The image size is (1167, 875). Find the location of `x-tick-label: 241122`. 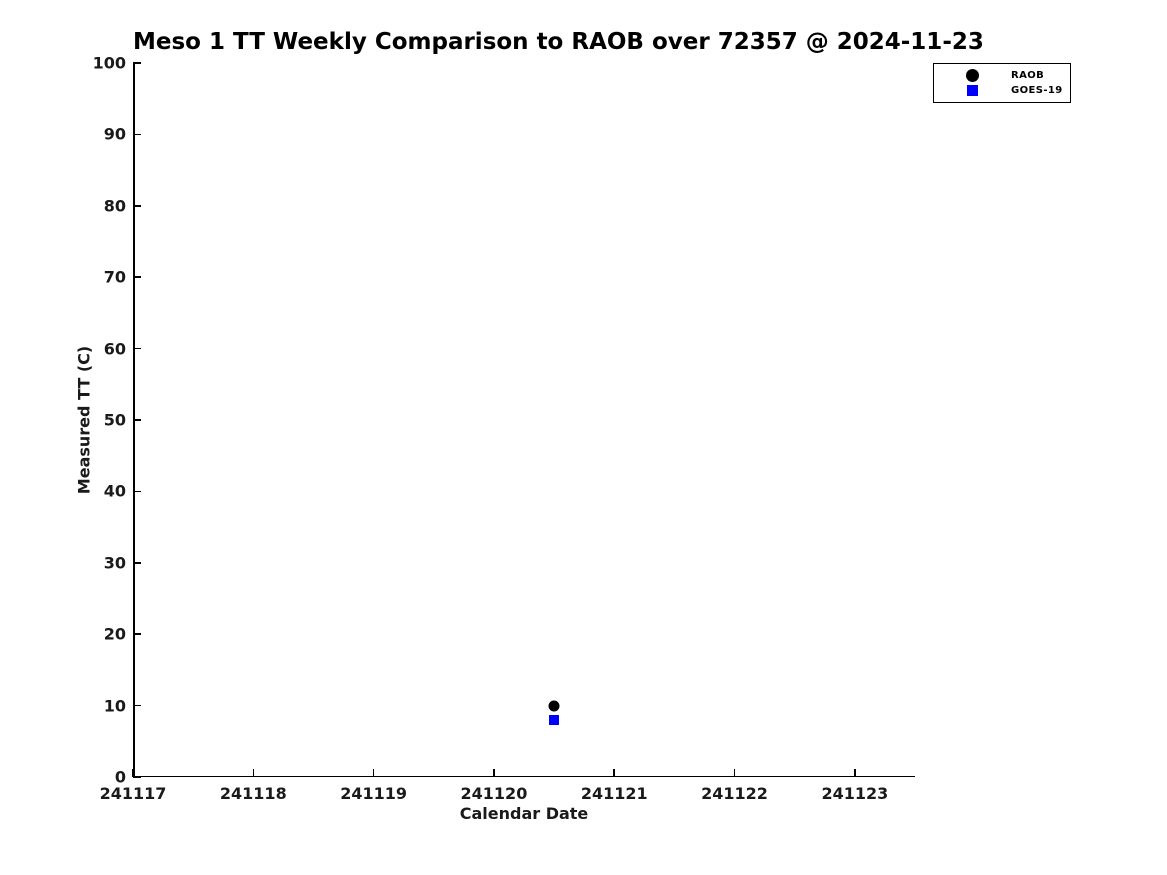

x-tick-label: 241122 is located at coordinates (734, 793).